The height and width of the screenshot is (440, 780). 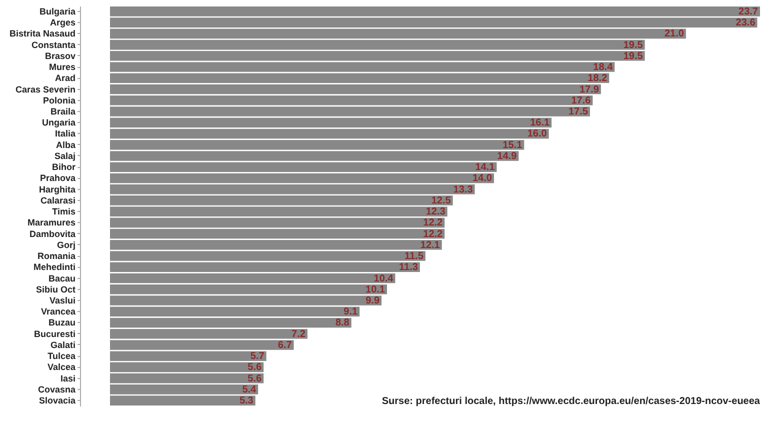 I want to click on data-label: 9.1, so click(x=351, y=312).